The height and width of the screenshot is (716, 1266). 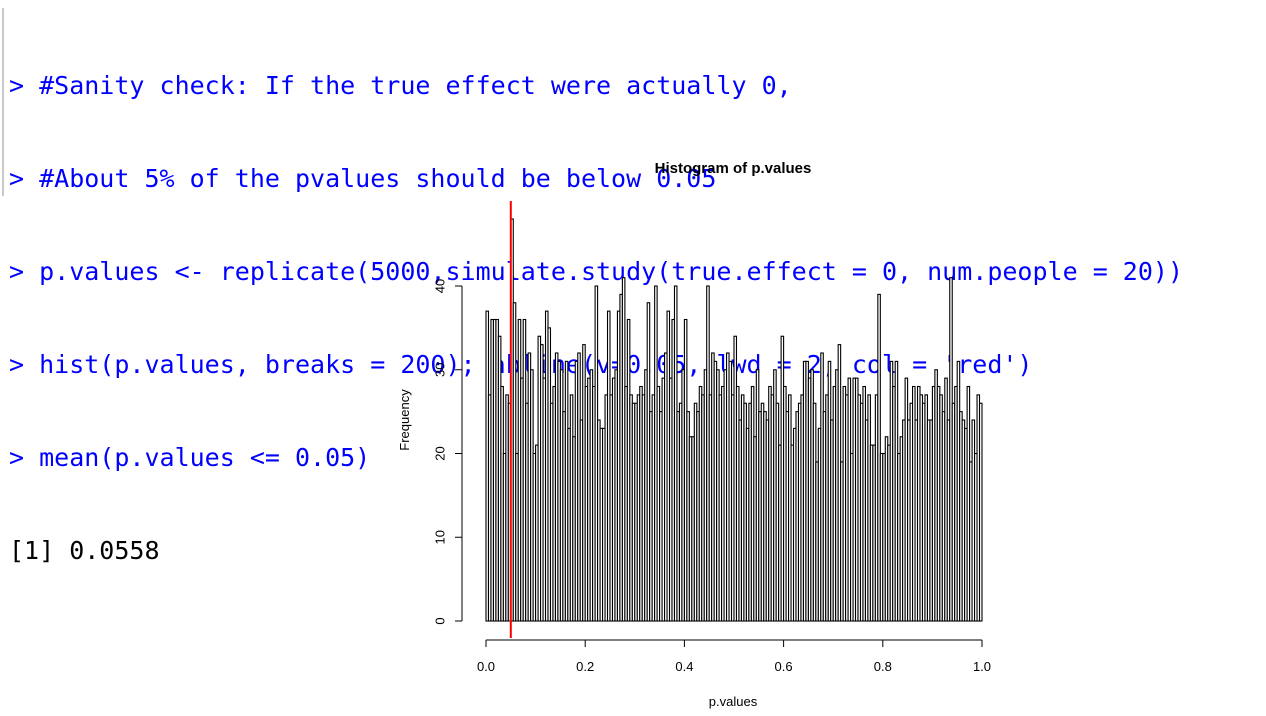 I want to click on chart-title: Histogram of p.values, so click(x=733, y=168).